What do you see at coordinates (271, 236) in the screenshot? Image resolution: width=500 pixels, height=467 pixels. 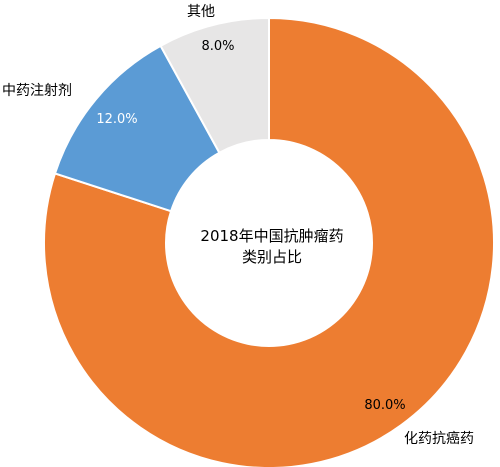 I see `center-title-line1: 2018年中国抗肿瘤药` at bounding box center [271, 236].